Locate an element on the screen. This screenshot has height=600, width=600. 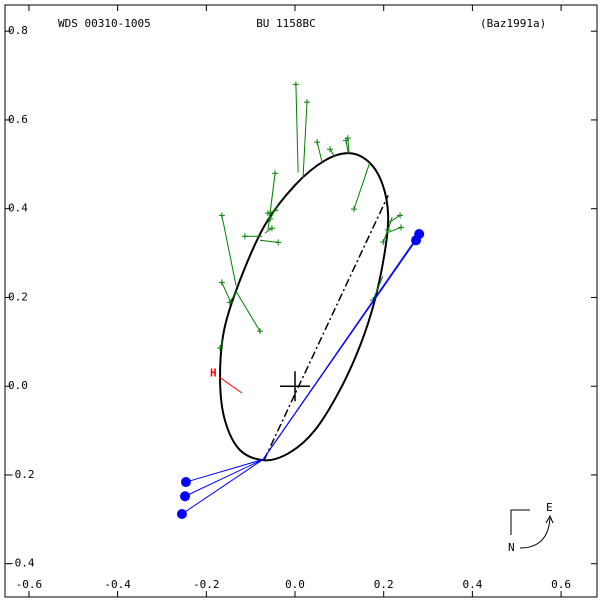
y-tick-label: -0.2 is located at coordinates (21, 474).